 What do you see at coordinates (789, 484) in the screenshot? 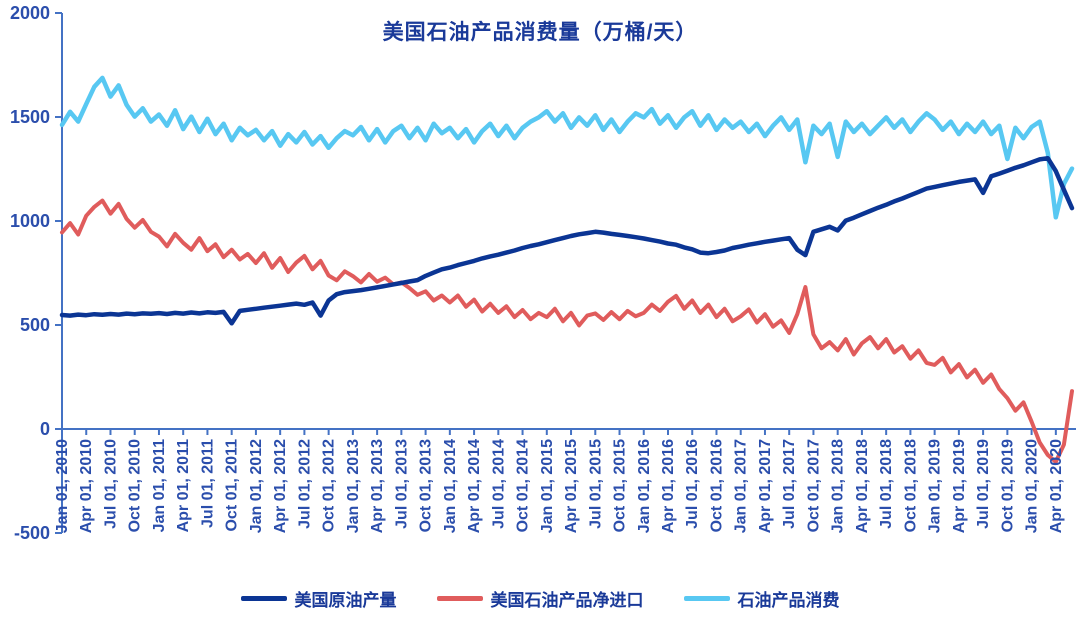
I see `x-axis-tick-label: Jul 01, 2017` at bounding box center [789, 484].